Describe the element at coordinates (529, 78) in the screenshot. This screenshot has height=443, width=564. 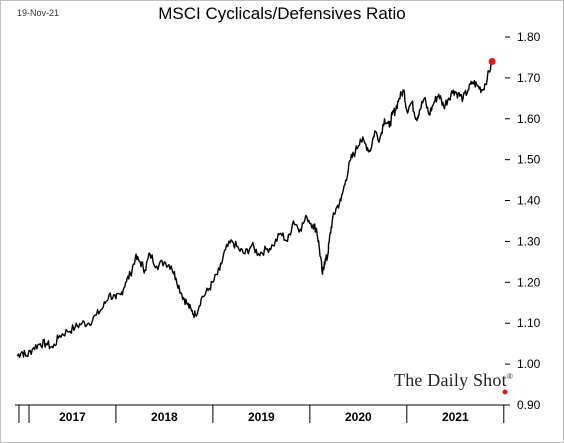
I see `y-tick-label: 1.70` at that location.